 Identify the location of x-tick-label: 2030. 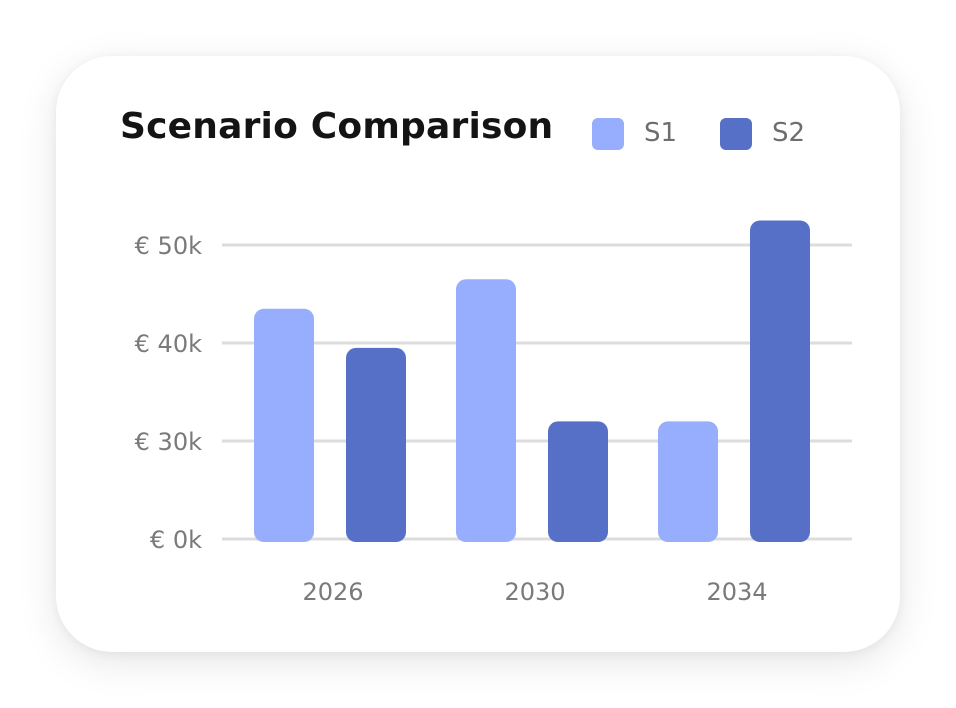
(534, 592).